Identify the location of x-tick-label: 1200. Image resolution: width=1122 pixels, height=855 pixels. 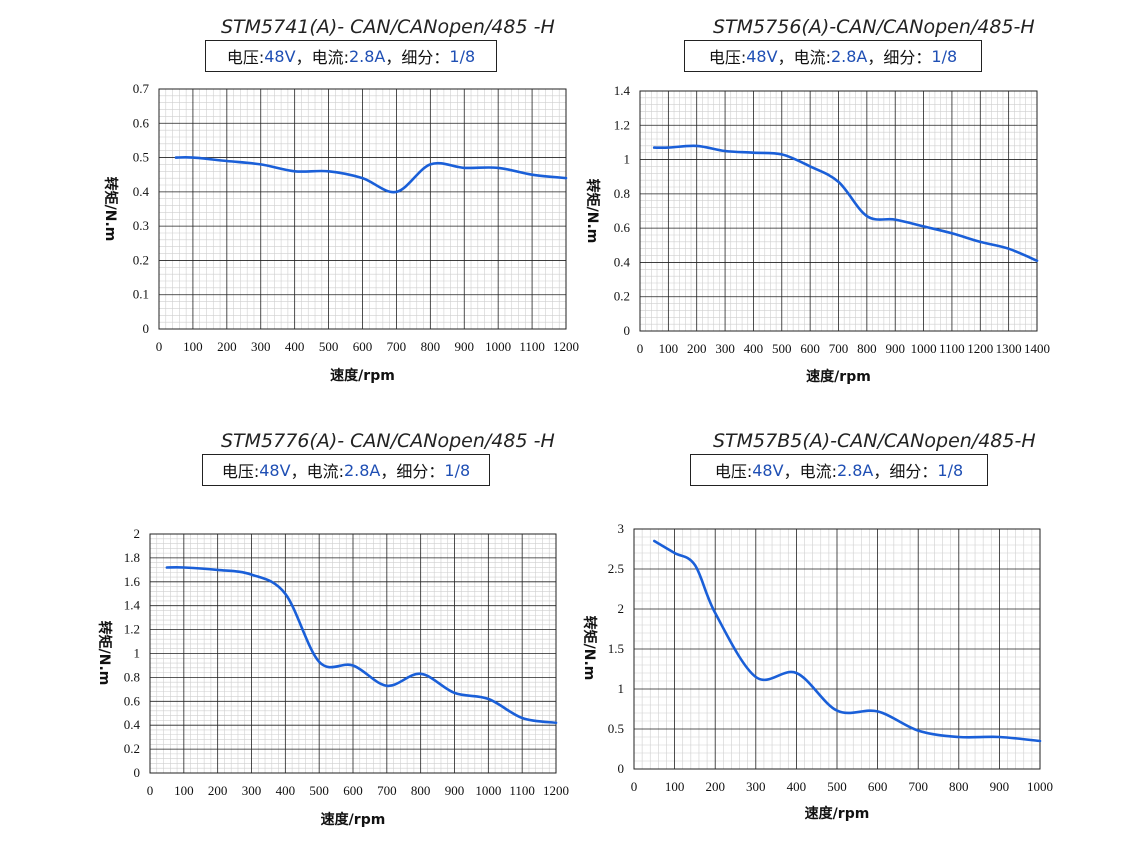
(980, 348).